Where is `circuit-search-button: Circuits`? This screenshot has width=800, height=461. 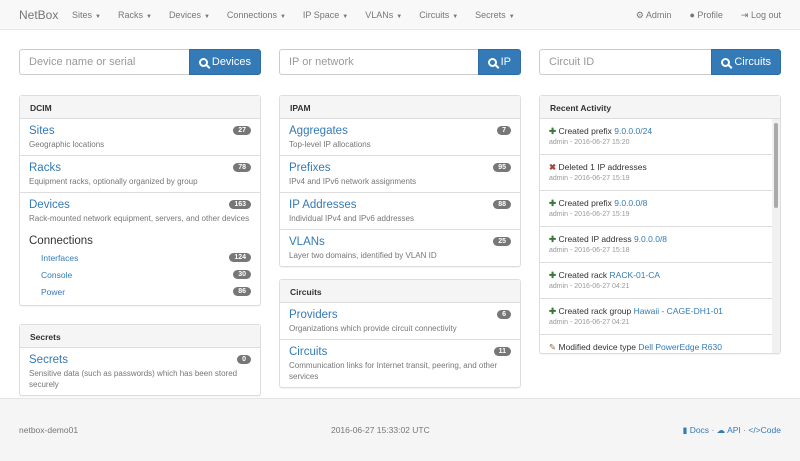 circuit-search-button: Circuits is located at coordinates (746, 62).